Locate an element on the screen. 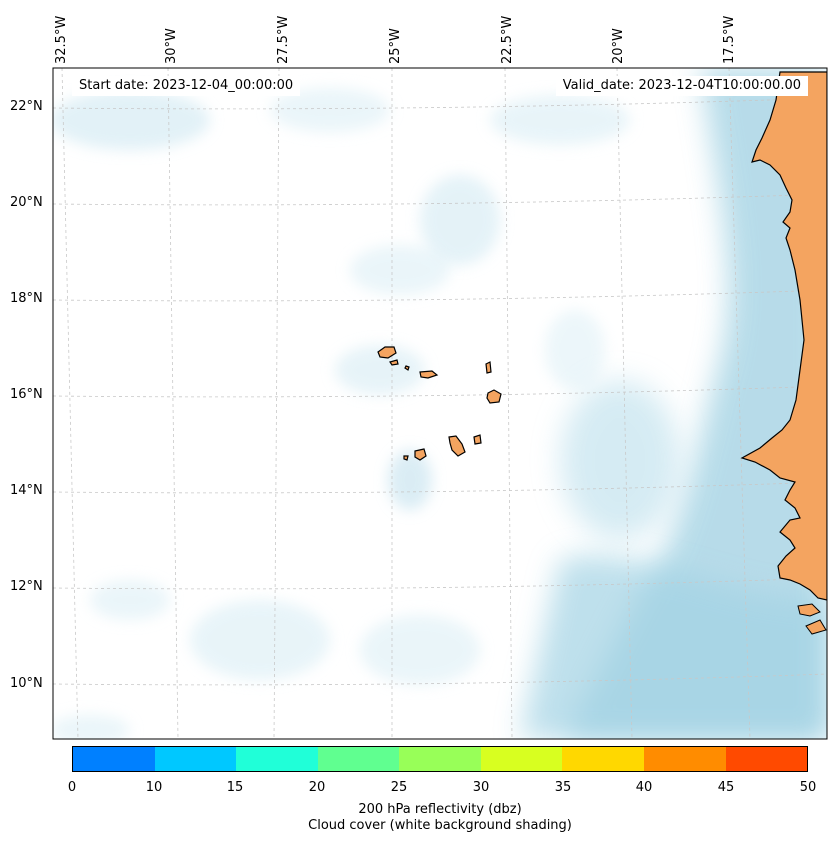 This screenshot has height=843, width=837. colorbar-label: 200 hPa reflectivity (dbz) is located at coordinates (440, 809).